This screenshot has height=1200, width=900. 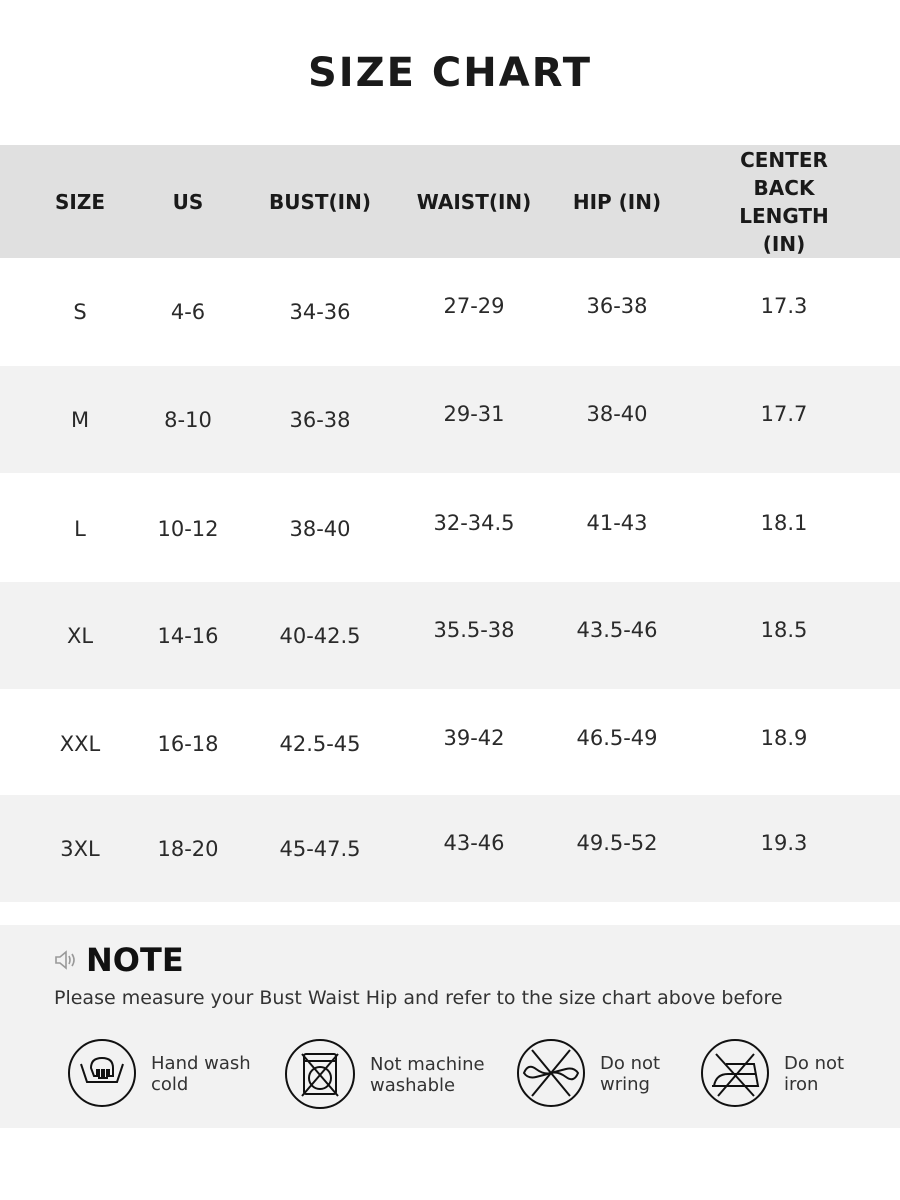 I want to click on speaker-icon, so click(x=66, y=960).